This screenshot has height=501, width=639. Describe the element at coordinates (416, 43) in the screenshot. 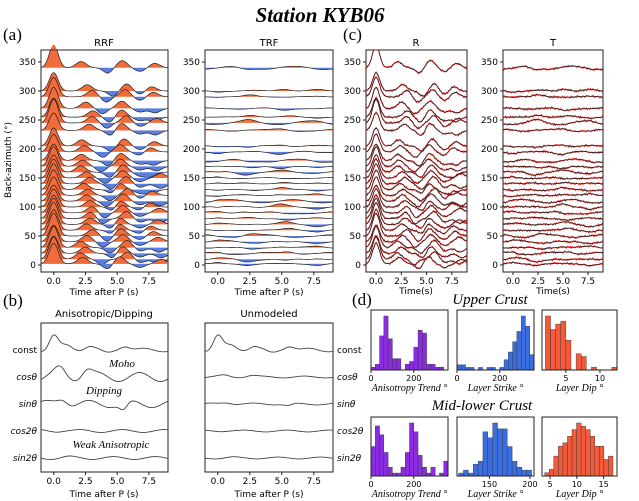

I see `r-title: R` at that location.